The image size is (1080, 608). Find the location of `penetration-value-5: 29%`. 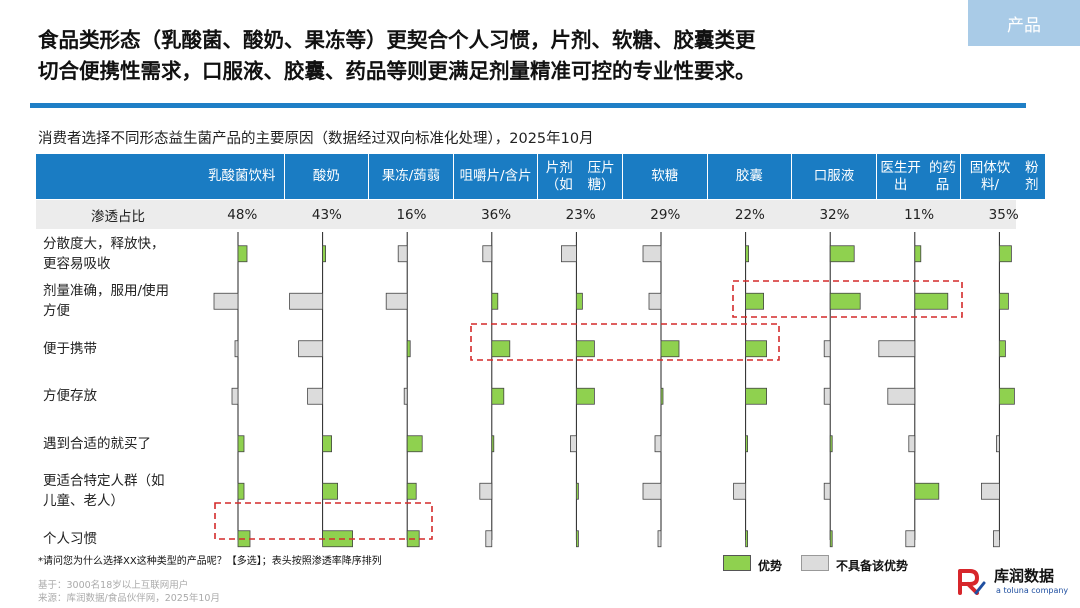

penetration-value-5: 29% is located at coordinates (665, 214).